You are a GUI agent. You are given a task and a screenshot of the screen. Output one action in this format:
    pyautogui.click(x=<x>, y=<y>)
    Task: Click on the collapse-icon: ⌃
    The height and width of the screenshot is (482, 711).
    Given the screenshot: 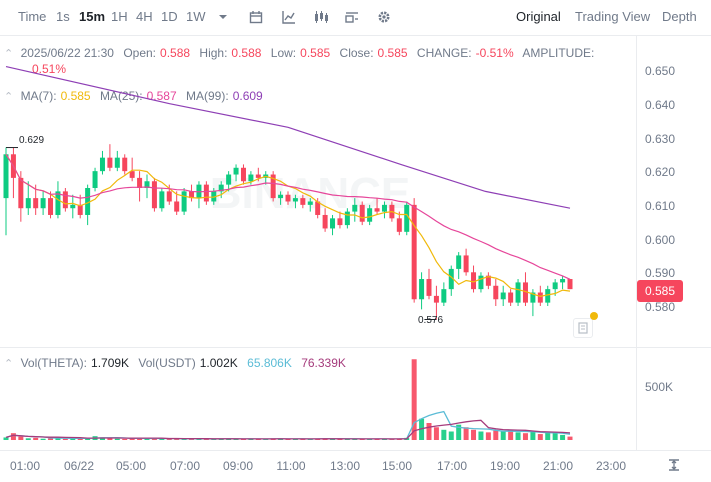 What is the action you would take?
    pyautogui.click(x=9, y=54)
    